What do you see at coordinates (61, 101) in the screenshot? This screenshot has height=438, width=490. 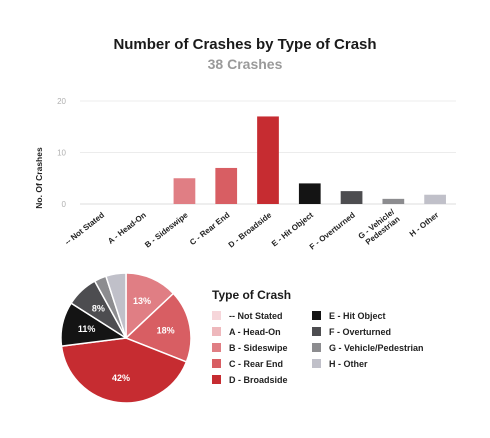 I see `y-tick-label: 20` at bounding box center [61, 101].